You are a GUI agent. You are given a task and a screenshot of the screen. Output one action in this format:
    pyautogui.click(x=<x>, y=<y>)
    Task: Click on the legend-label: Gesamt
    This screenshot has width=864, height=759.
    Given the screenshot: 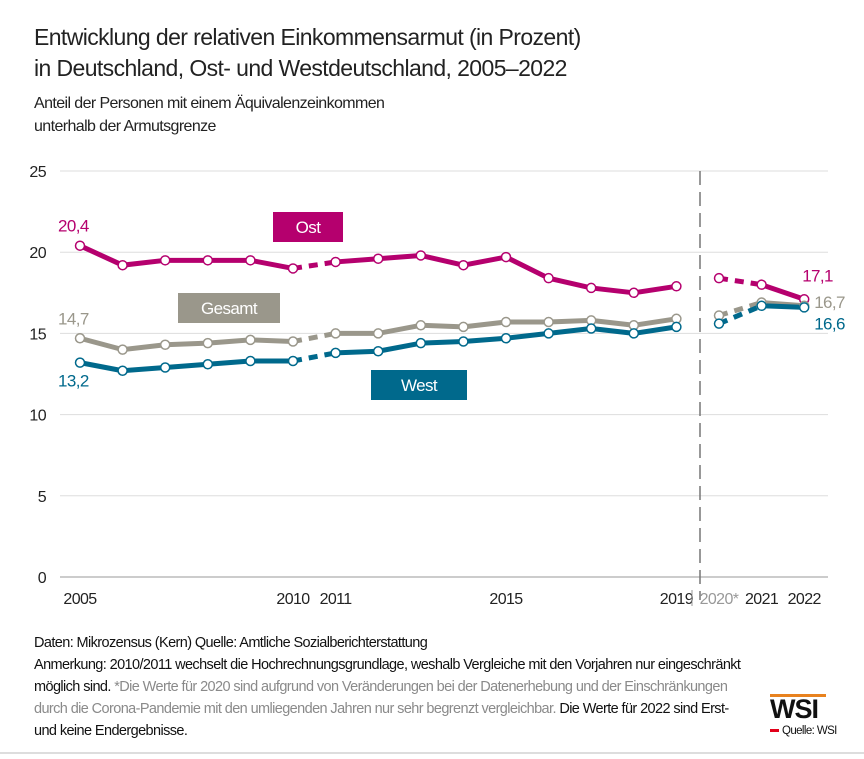 What is the action you would take?
    pyautogui.click(x=229, y=308)
    